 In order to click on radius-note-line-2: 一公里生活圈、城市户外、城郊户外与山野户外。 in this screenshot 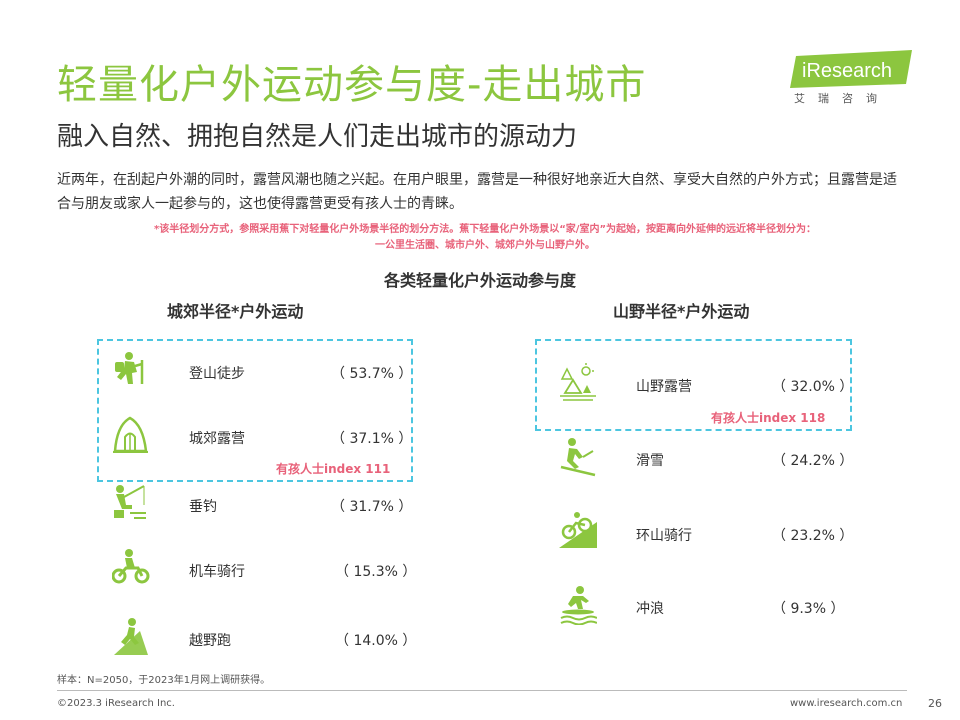, I will do `click(485, 246)`.